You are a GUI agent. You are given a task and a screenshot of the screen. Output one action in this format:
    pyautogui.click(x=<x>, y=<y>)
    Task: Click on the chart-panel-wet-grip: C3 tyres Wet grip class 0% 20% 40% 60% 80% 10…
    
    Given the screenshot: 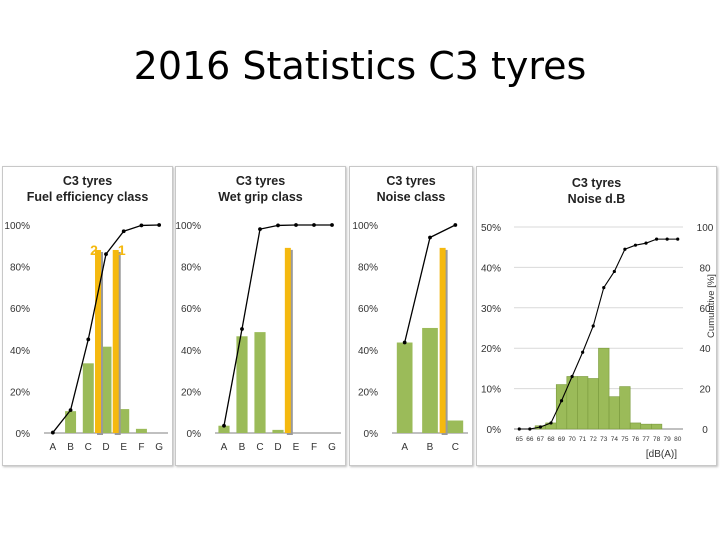 What is the action you would take?
    pyautogui.click(x=260, y=316)
    